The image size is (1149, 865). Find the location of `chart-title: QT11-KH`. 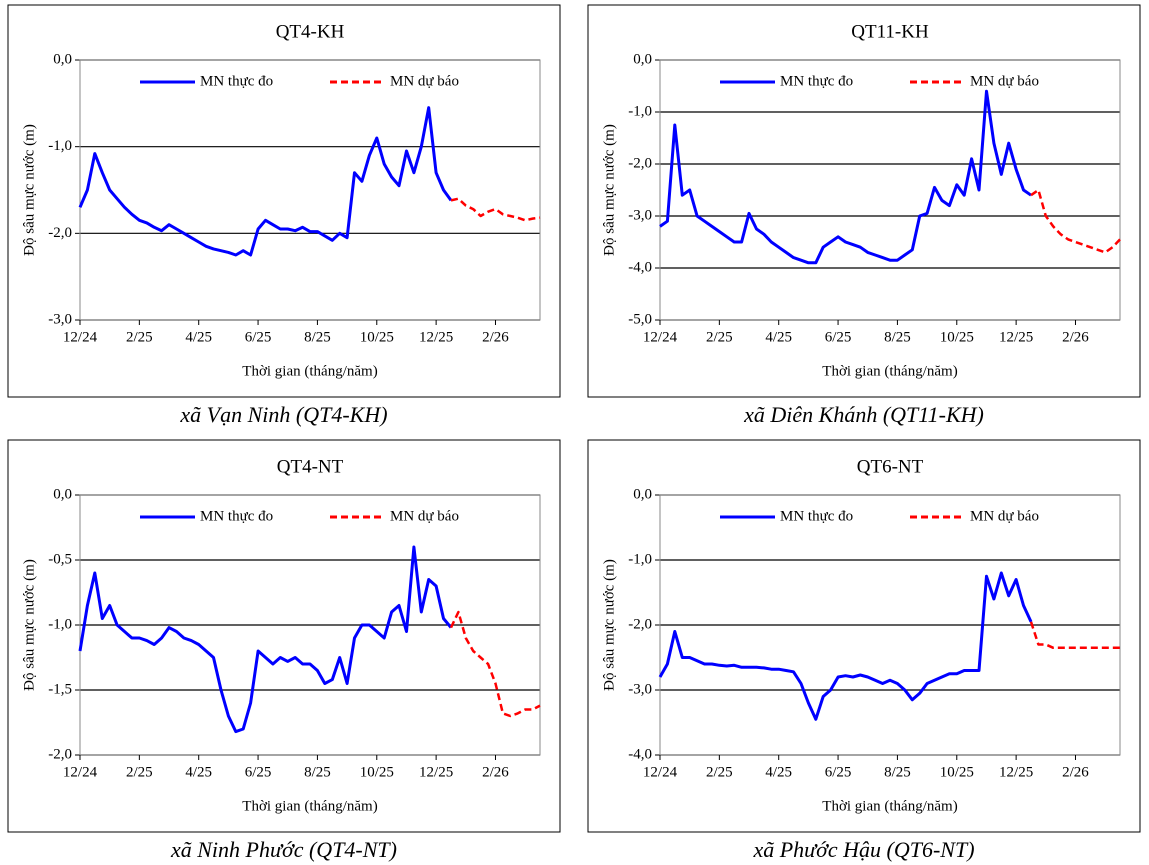

chart-title: QT11-KH is located at coordinates (890, 31).